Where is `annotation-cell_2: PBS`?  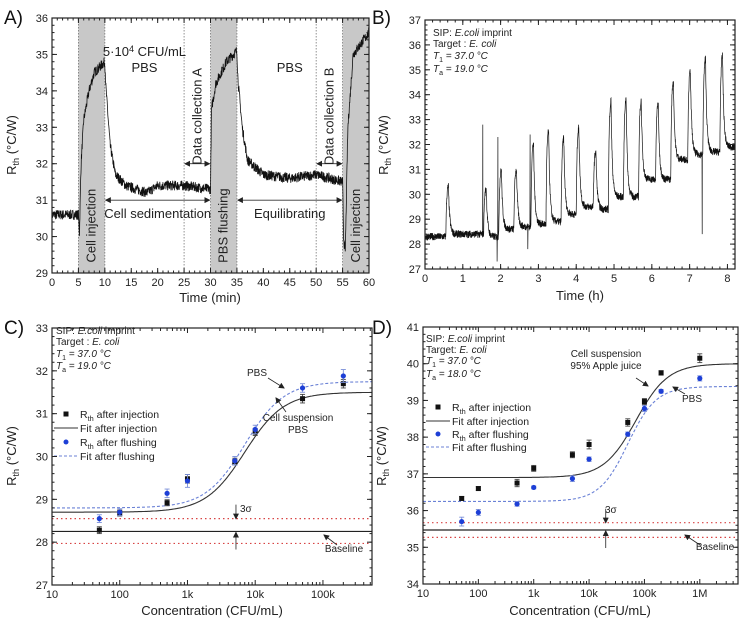 annotation-cell_2: PBS is located at coordinates (298, 430).